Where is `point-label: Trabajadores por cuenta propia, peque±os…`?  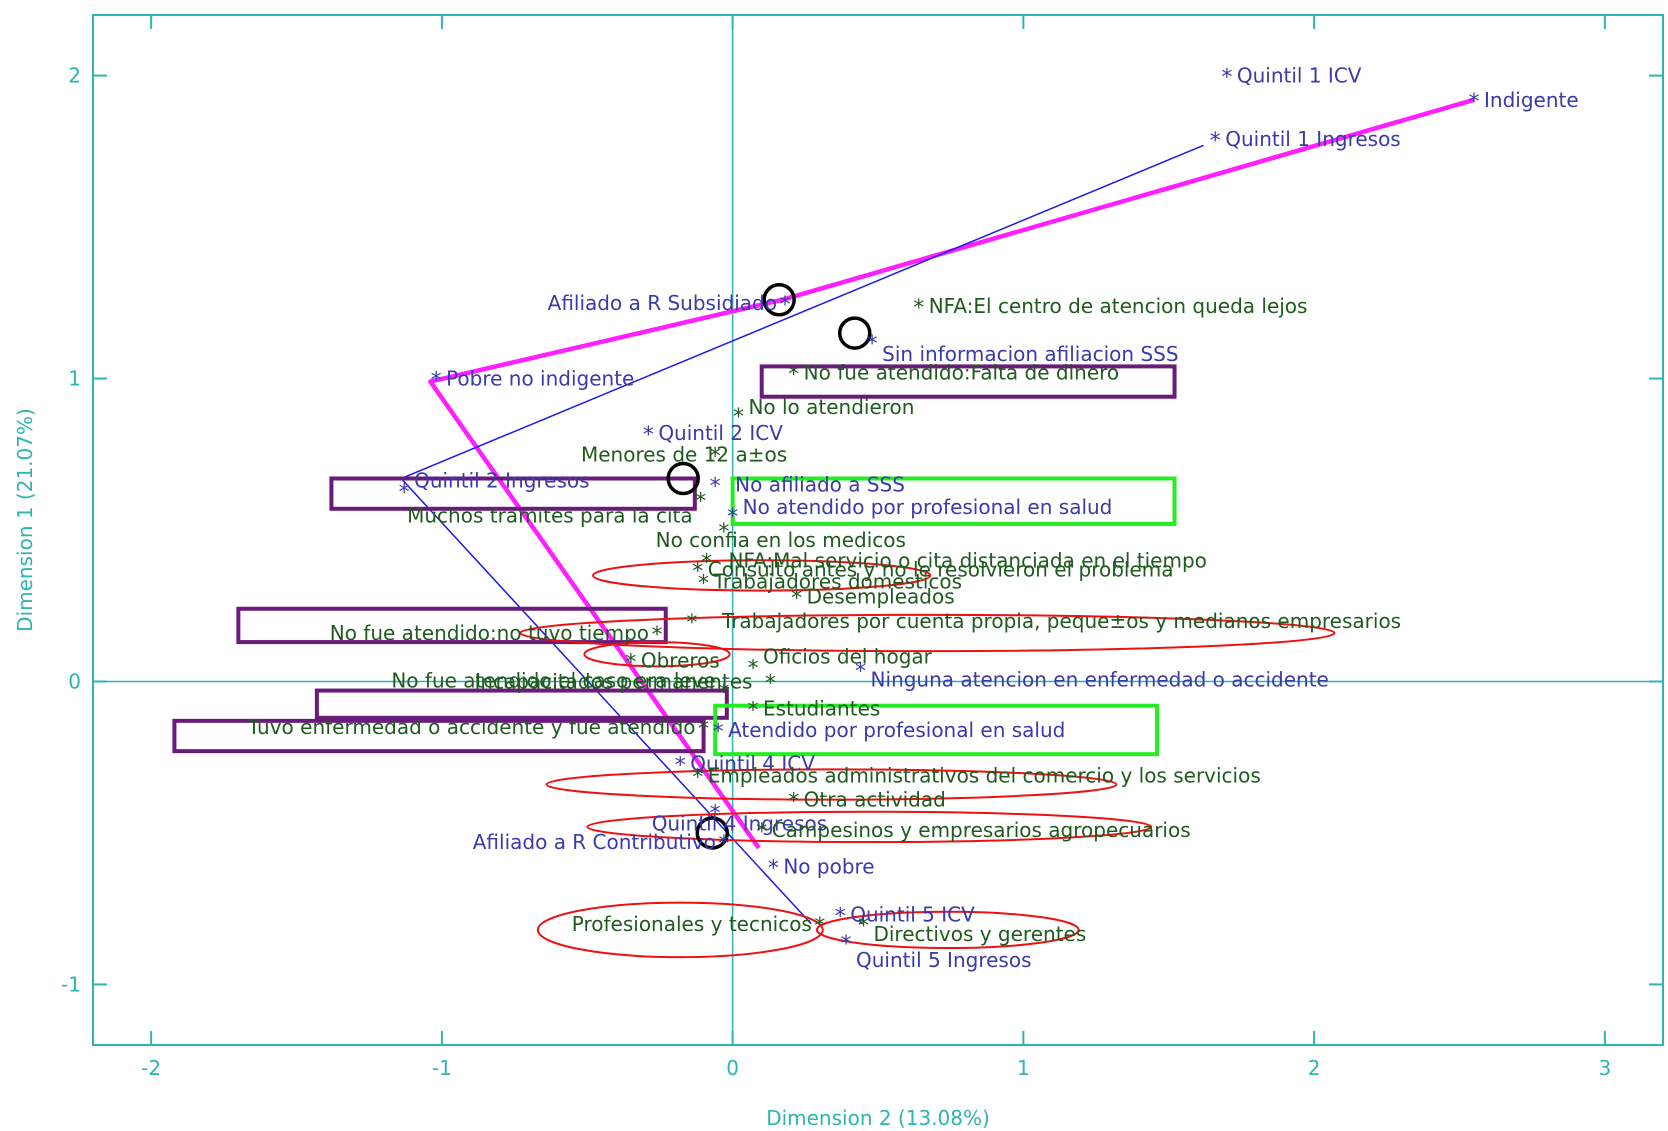 point-label: Trabajadores por cuenta propia, peque±os… is located at coordinates (1061, 621).